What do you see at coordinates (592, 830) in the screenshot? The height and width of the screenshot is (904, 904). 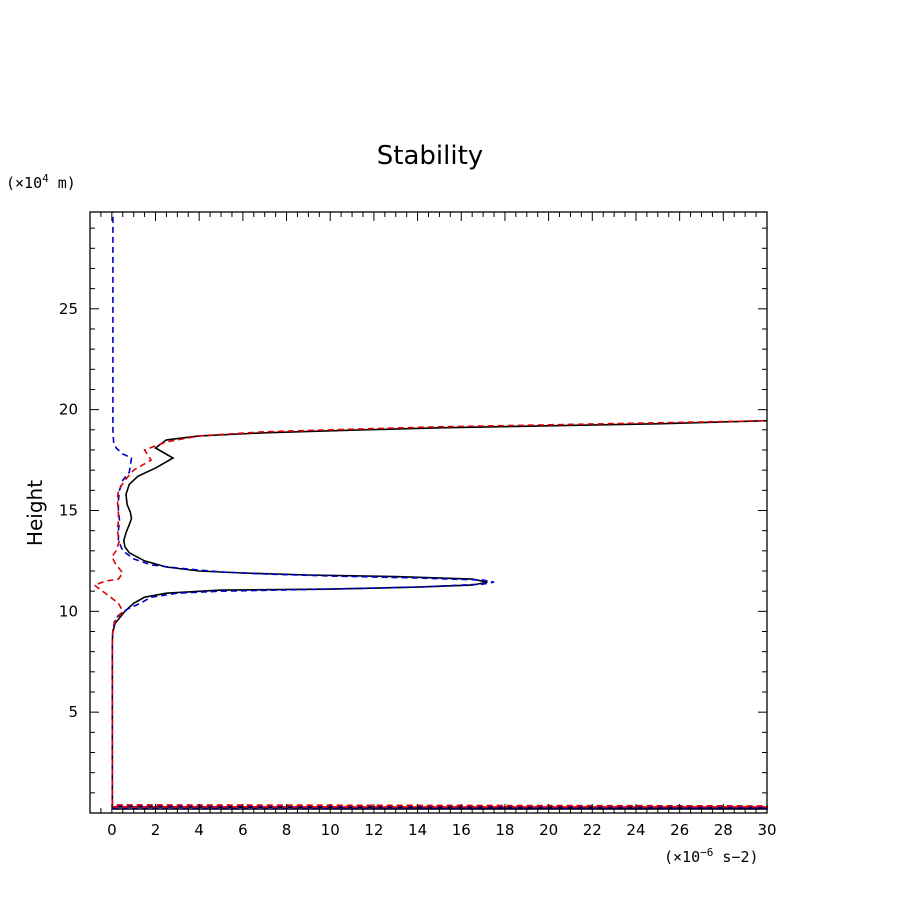 I see `x-tick-label: 22` at bounding box center [592, 830].